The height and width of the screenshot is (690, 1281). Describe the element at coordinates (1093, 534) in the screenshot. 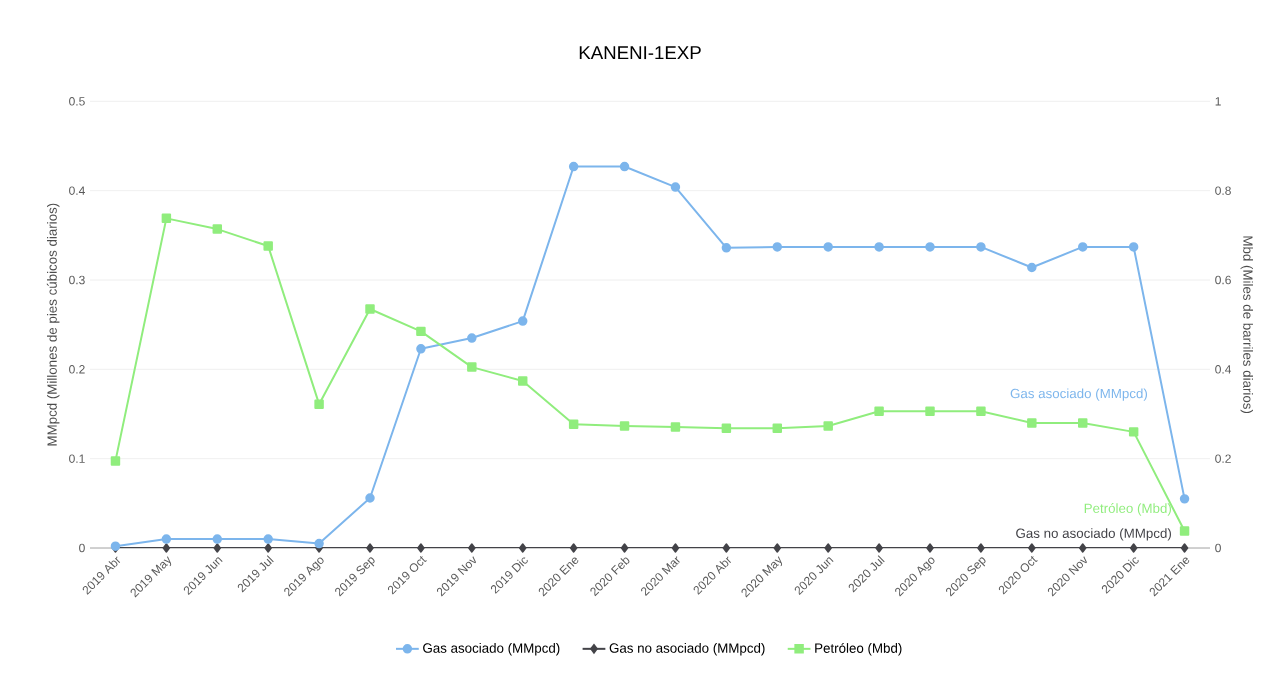

I see `text: Gas no asociado (MMpcd)` at that location.